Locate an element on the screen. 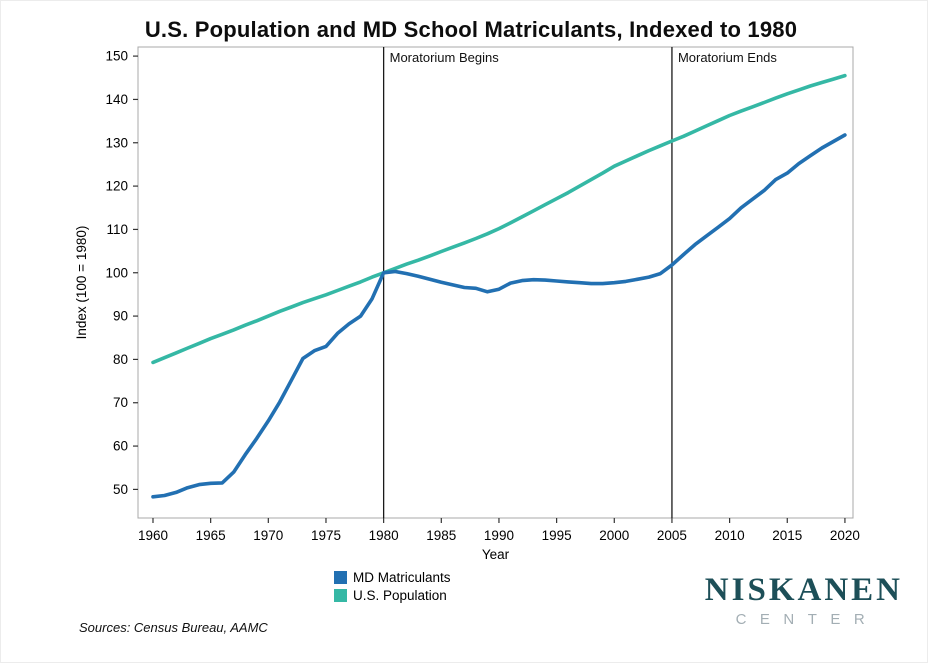  x-tick-label: 1995 is located at coordinates (557, 535).